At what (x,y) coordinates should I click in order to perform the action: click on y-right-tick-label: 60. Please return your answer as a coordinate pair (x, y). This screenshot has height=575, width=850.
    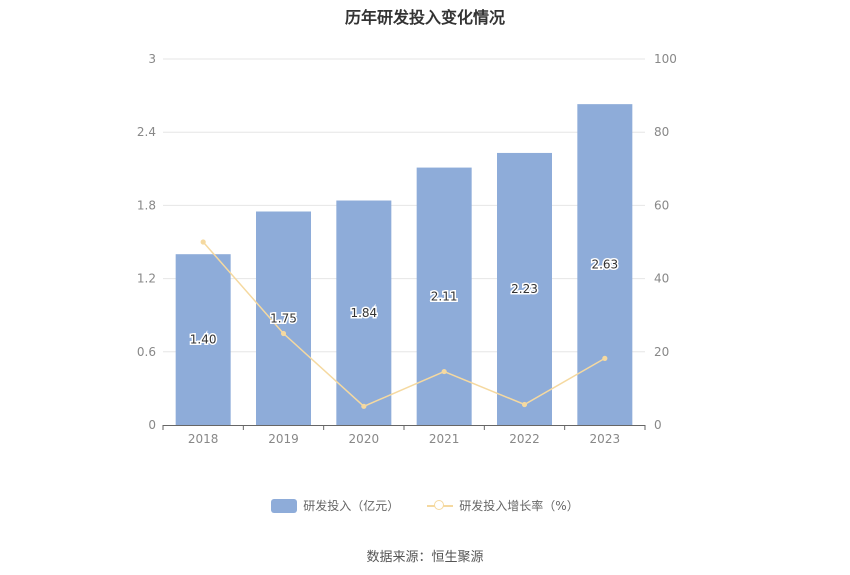
    Looking at the image, I should click on (661, 205).